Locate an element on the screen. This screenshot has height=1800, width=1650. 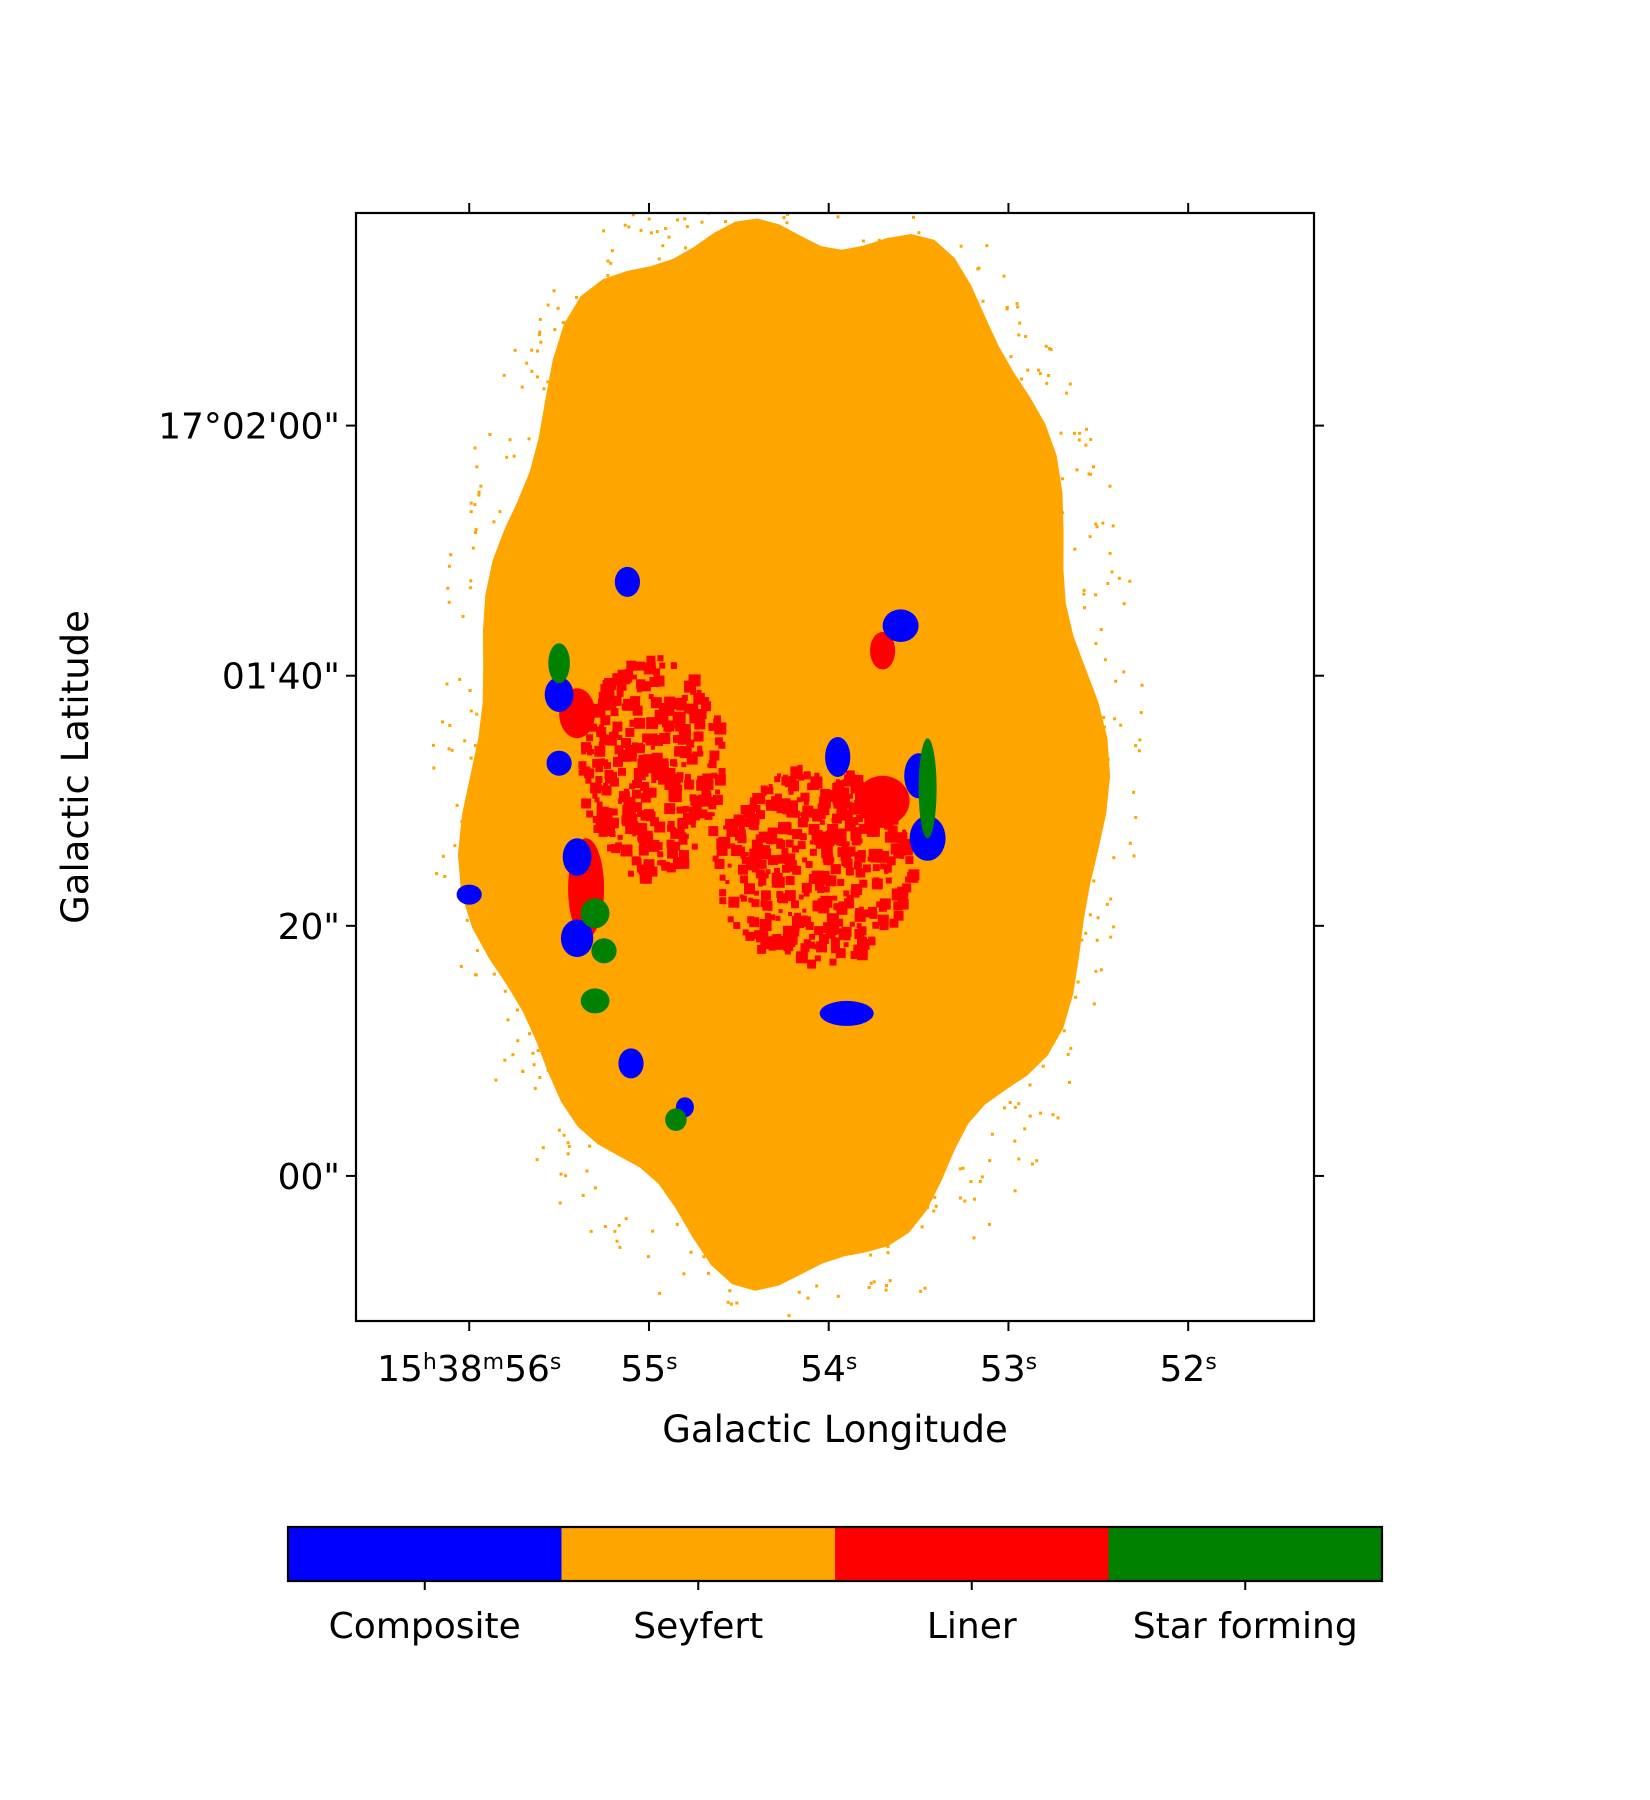
colorbar-swatch-liner is located at coordinates (972, 1554).